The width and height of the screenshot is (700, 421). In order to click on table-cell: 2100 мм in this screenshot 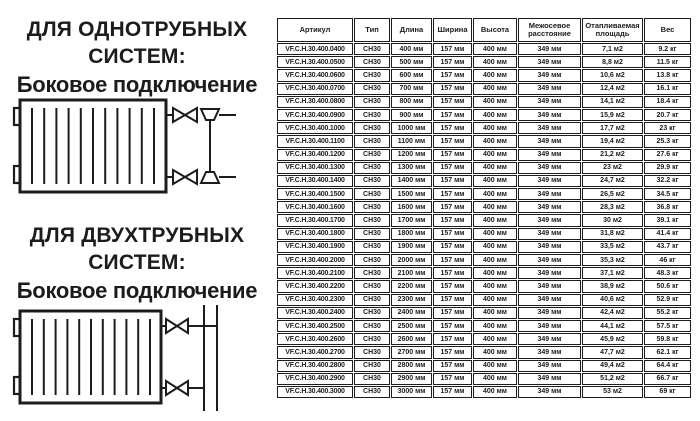, I will do `click(411, 273)`.